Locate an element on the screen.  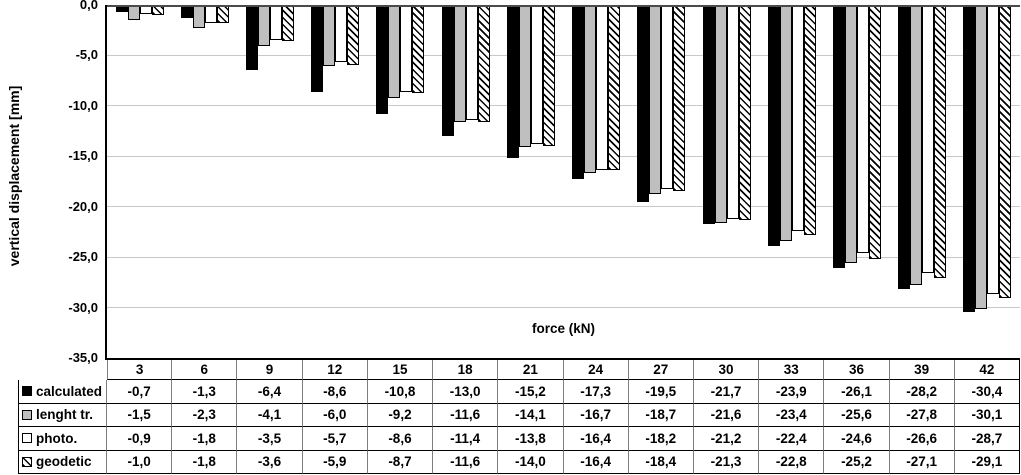
table-cell-calculated-force-9: -6,4 is located at coordinates (270, 392).